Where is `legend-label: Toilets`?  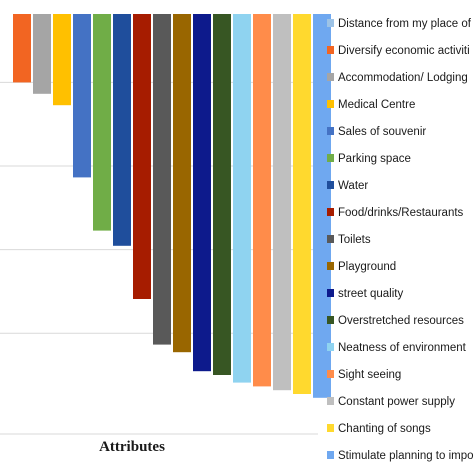
legend-label: Toilets is located at coordinates (354, 240).